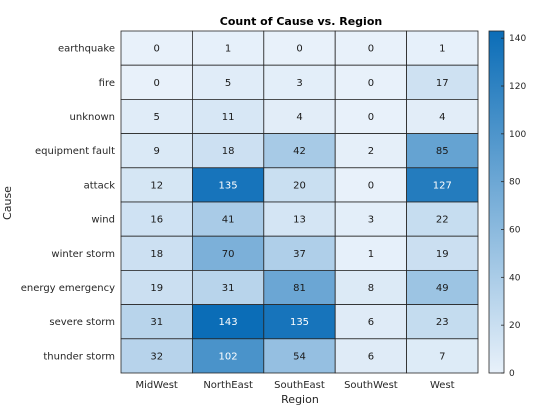 This screenshot has height=420, width=560. What do you see at coordinates (228, 254) in the screenshot?
I see `cell-value-label: 70` at bounding box center [228, 254].